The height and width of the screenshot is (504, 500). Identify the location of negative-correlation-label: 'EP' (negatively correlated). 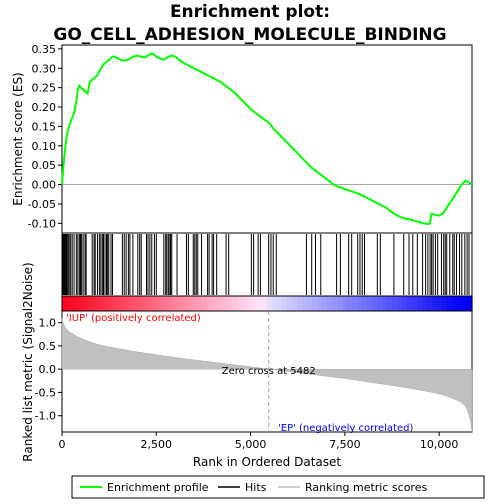
(345, 428).